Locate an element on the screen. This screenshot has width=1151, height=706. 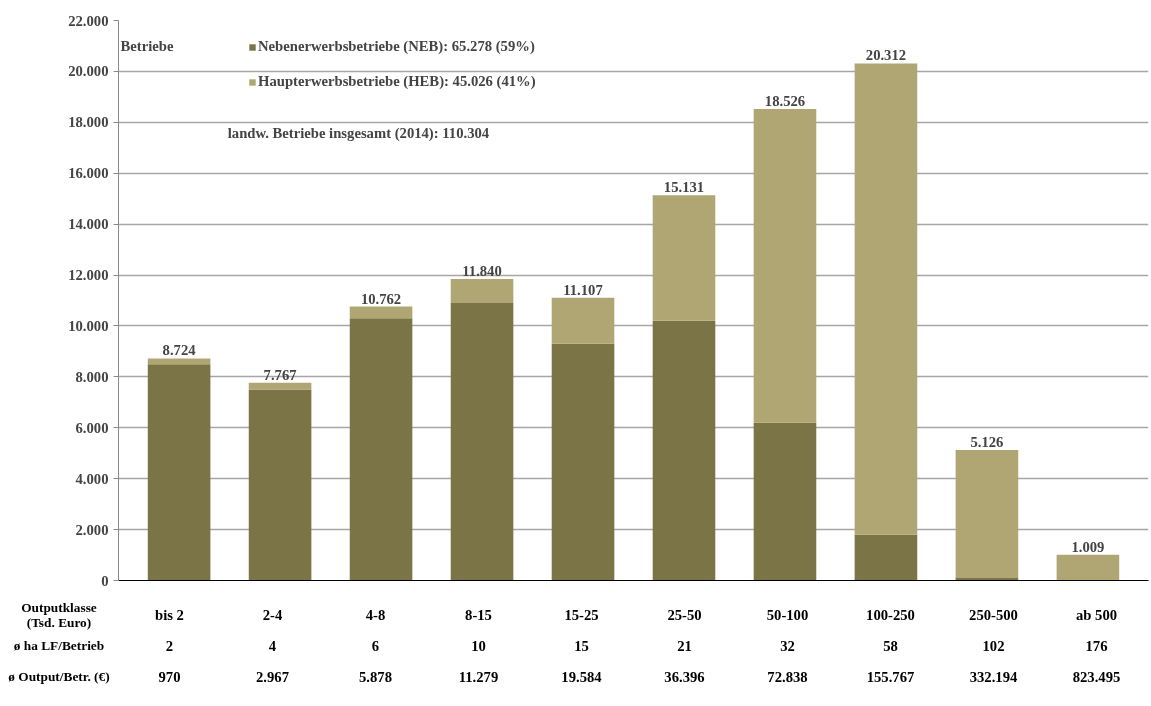
y-tick-label: 16.000 is located at coordinates (88, 173).